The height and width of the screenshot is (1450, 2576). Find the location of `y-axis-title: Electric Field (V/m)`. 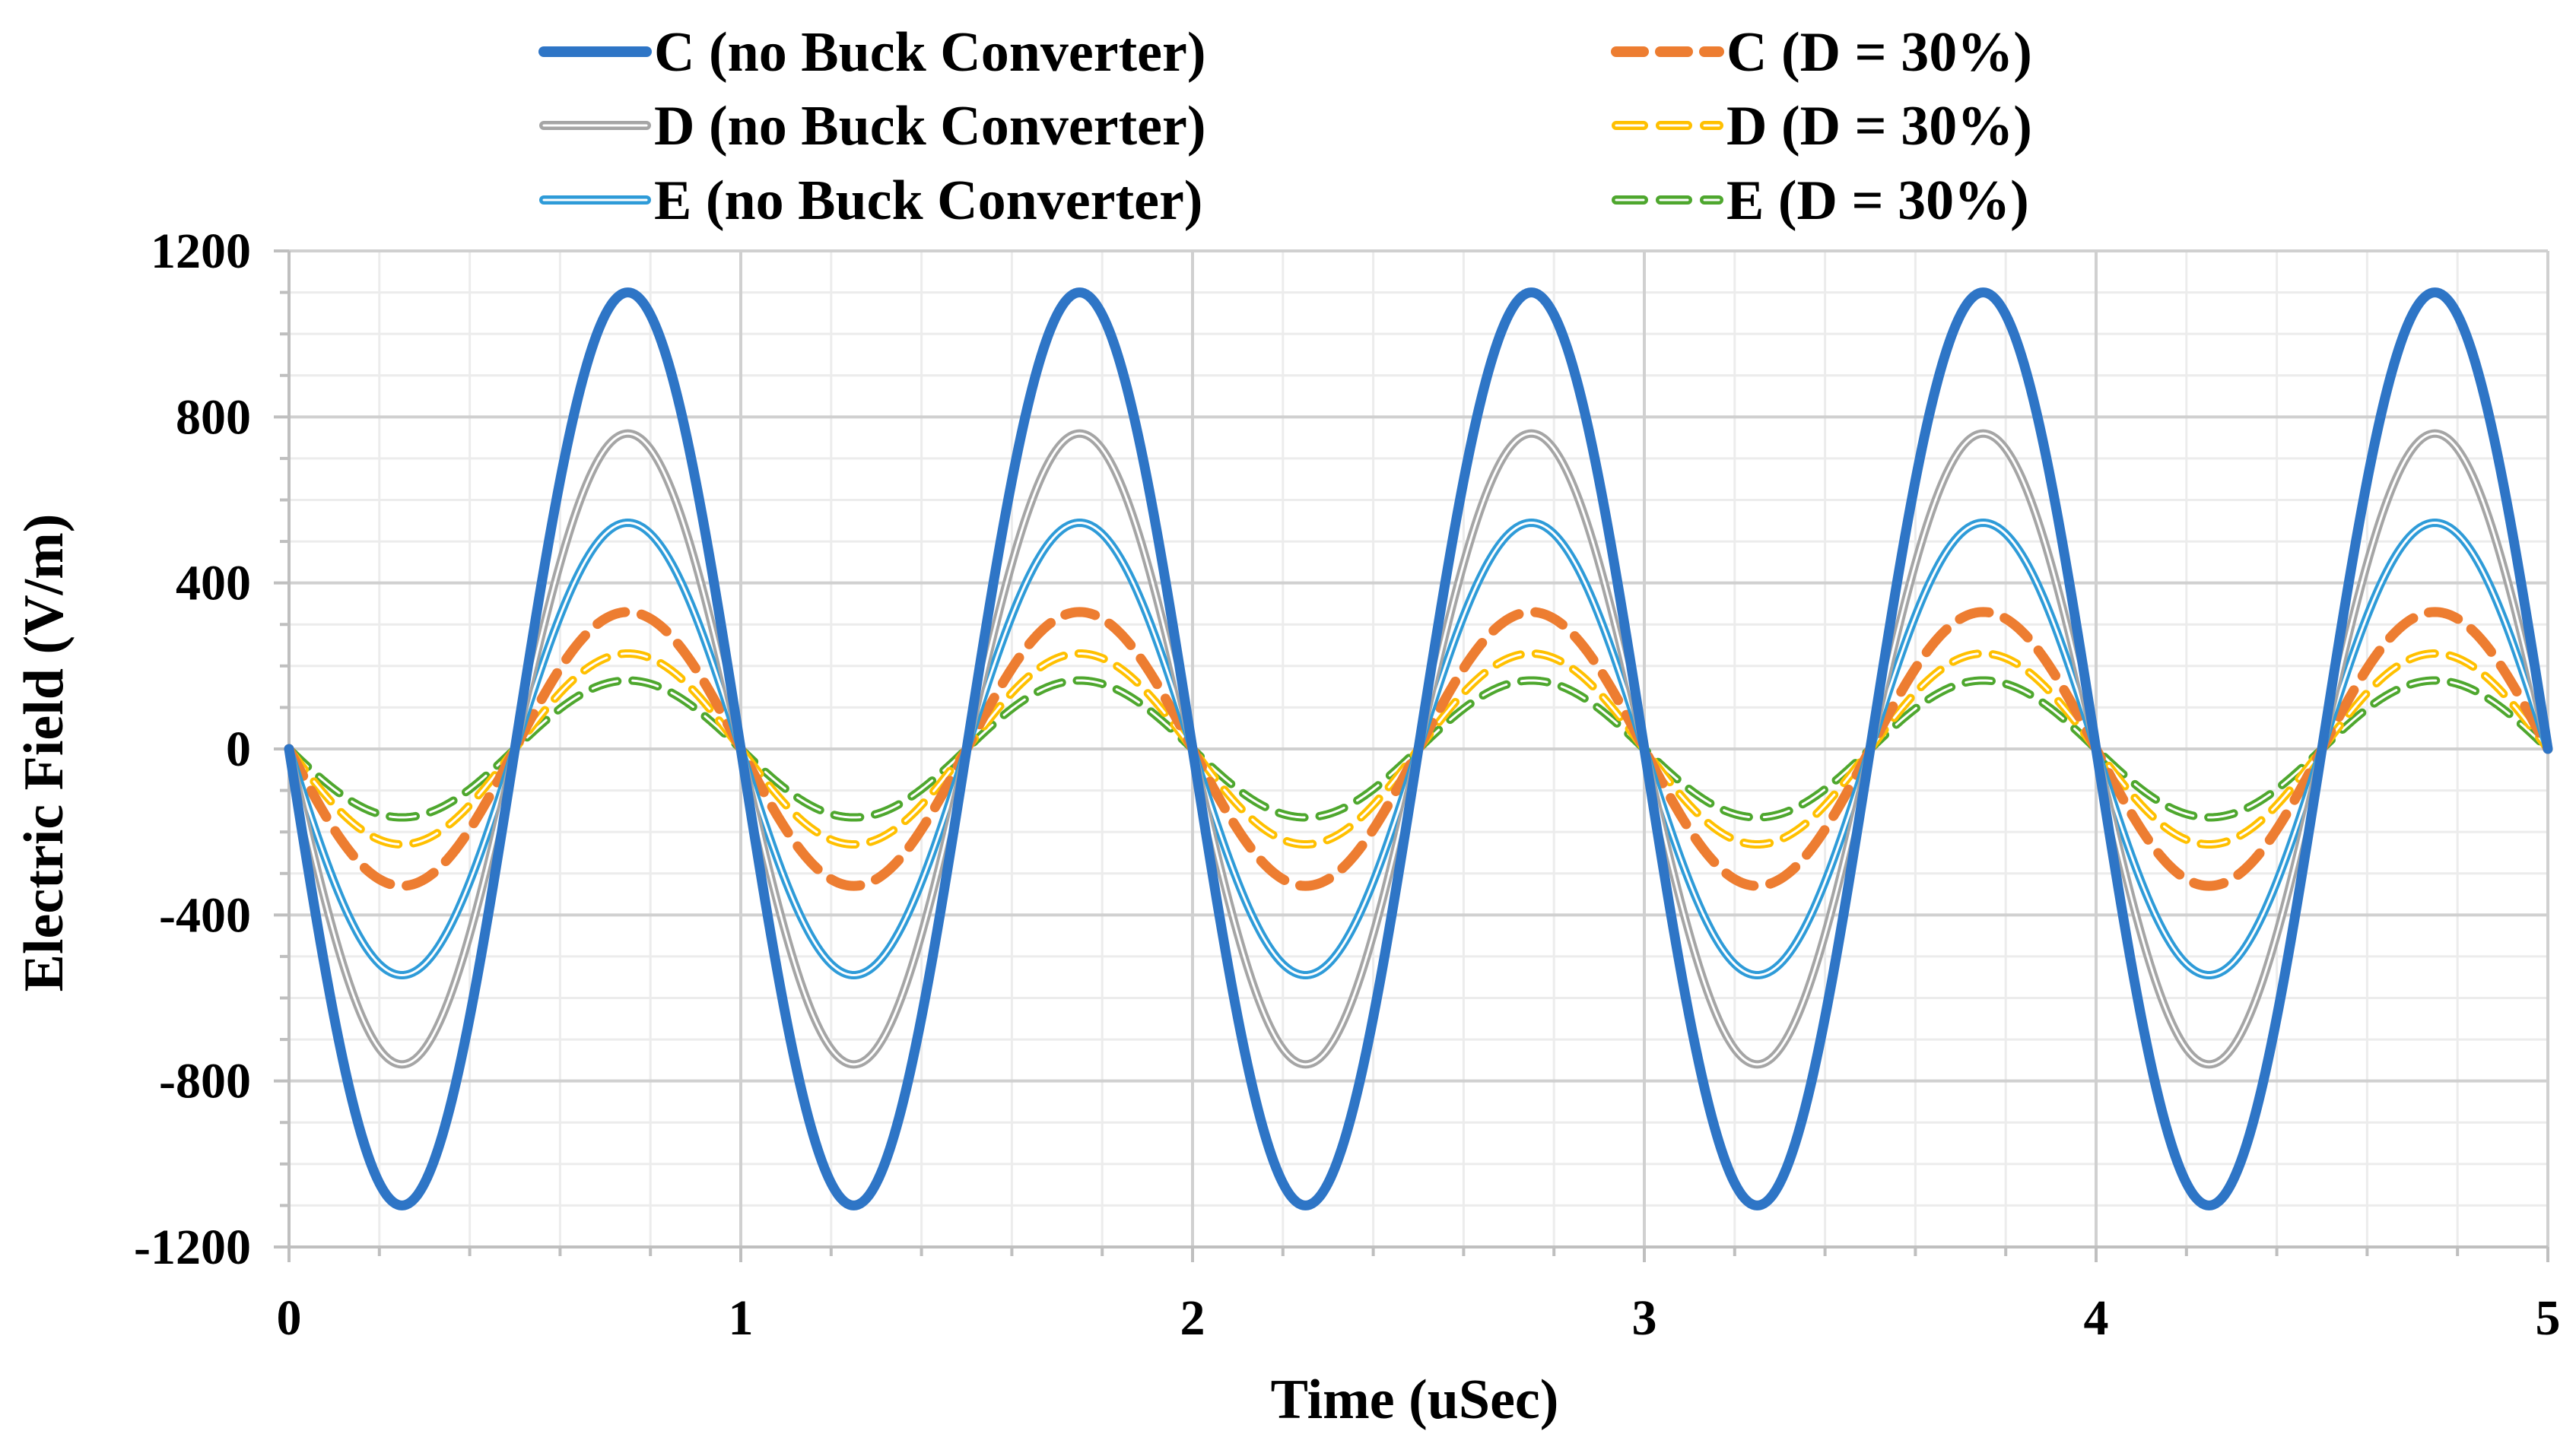

y-axis-title: Electric Field (V/m) is located at coordinates (44, 753).